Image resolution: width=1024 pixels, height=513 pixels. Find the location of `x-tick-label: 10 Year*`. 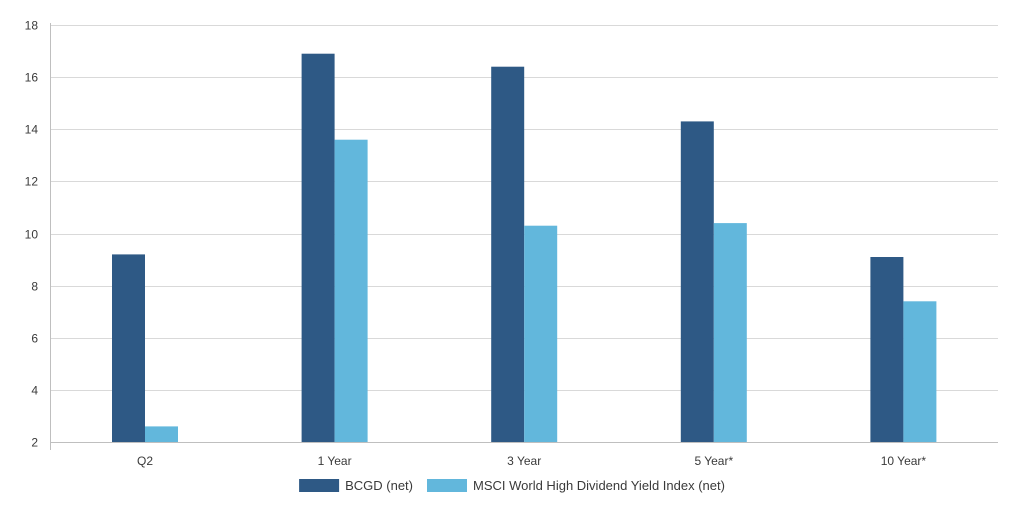

x-tick-label: 10 Year* is located at coordinates (904, 461).